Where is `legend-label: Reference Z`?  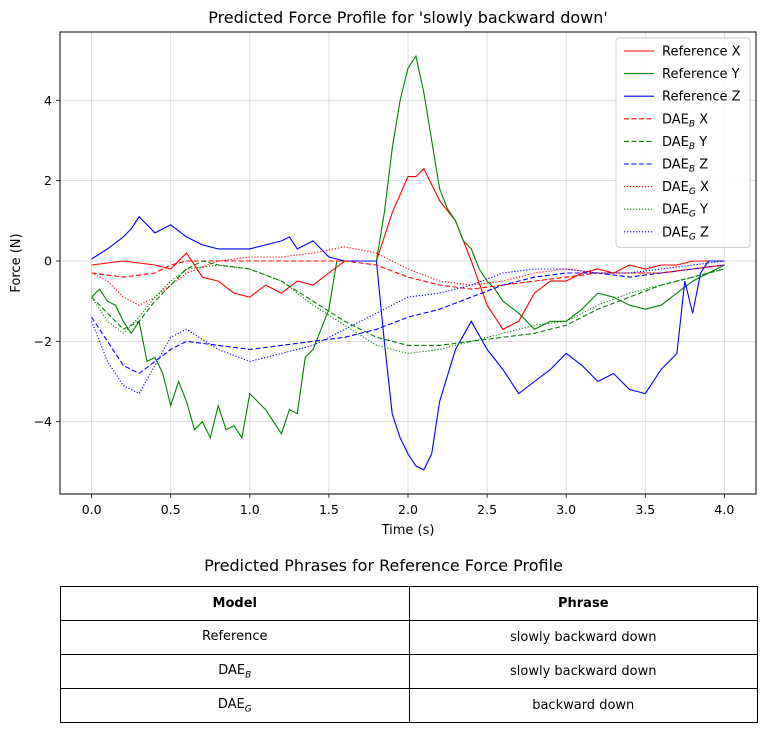
legend-label: Reference Z is located at coordinates (701, 97).